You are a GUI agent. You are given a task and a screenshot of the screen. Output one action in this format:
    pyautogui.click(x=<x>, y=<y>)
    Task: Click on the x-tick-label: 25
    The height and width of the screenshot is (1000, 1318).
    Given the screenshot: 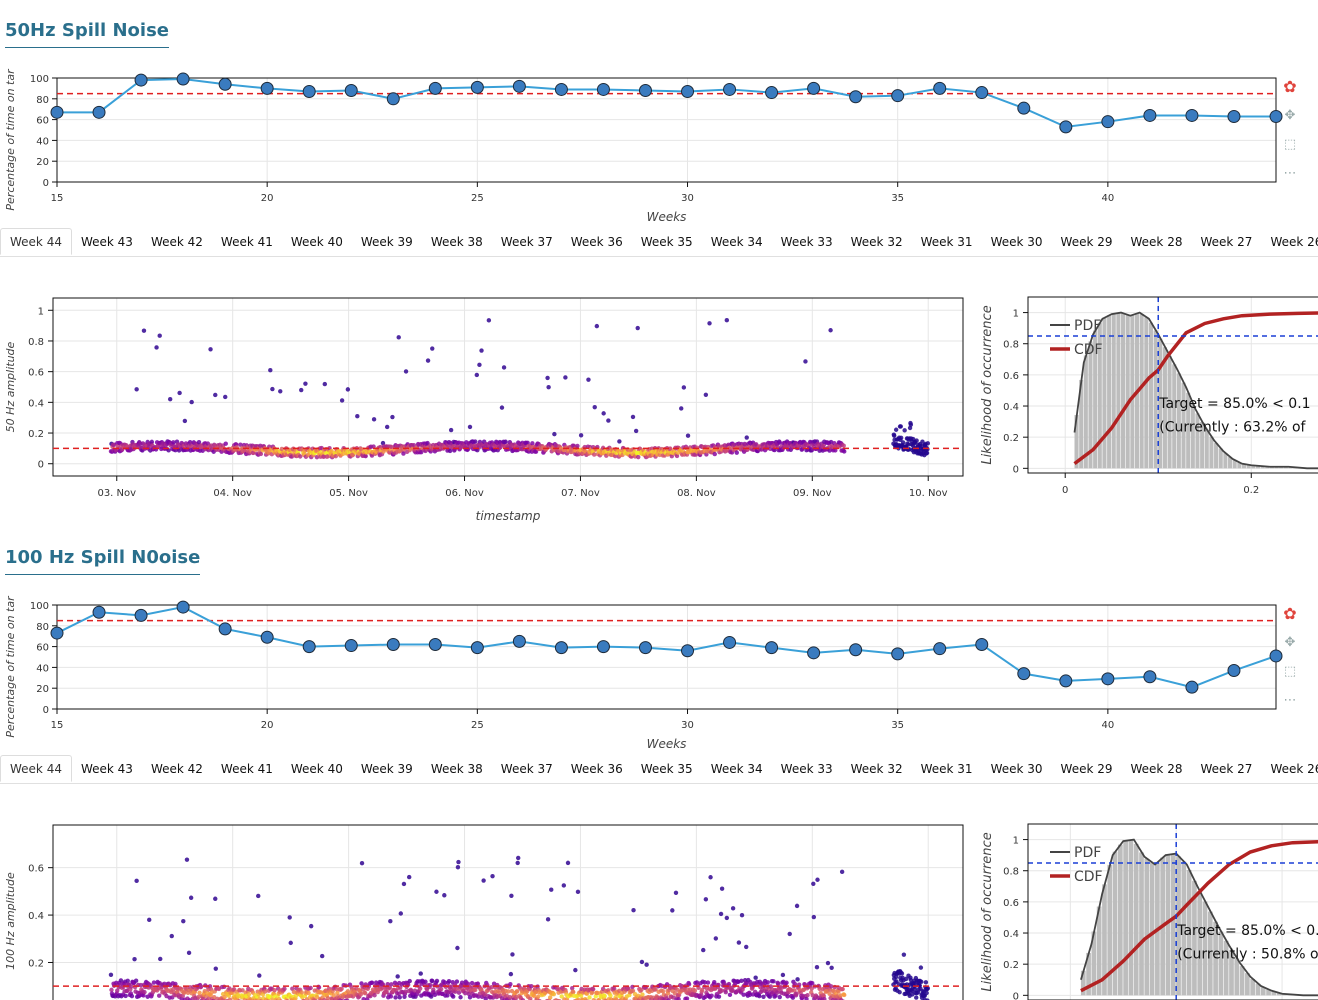 What is the action you would take?
    pyautogui.click(x=477, y=725)
    